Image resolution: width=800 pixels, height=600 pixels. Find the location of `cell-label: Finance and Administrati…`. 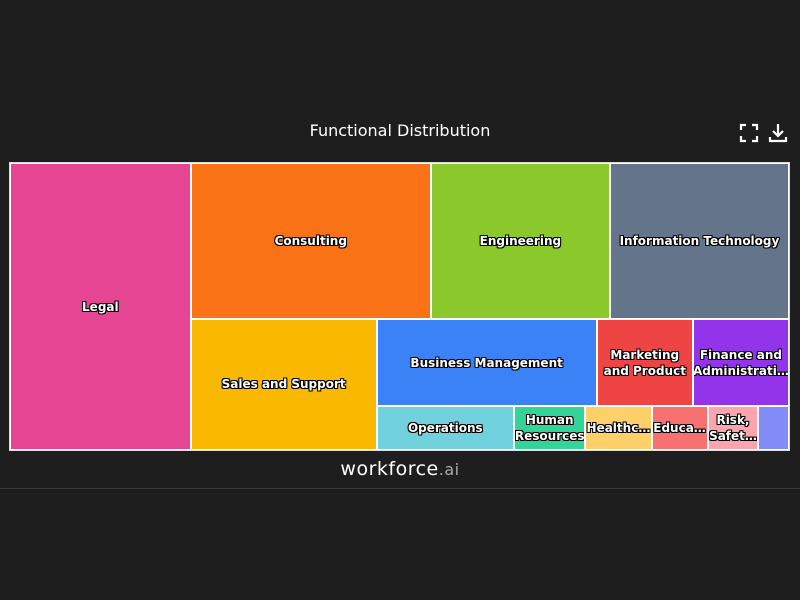

cell-label: Finance and Administrati… is located at coordinates (740, 362).